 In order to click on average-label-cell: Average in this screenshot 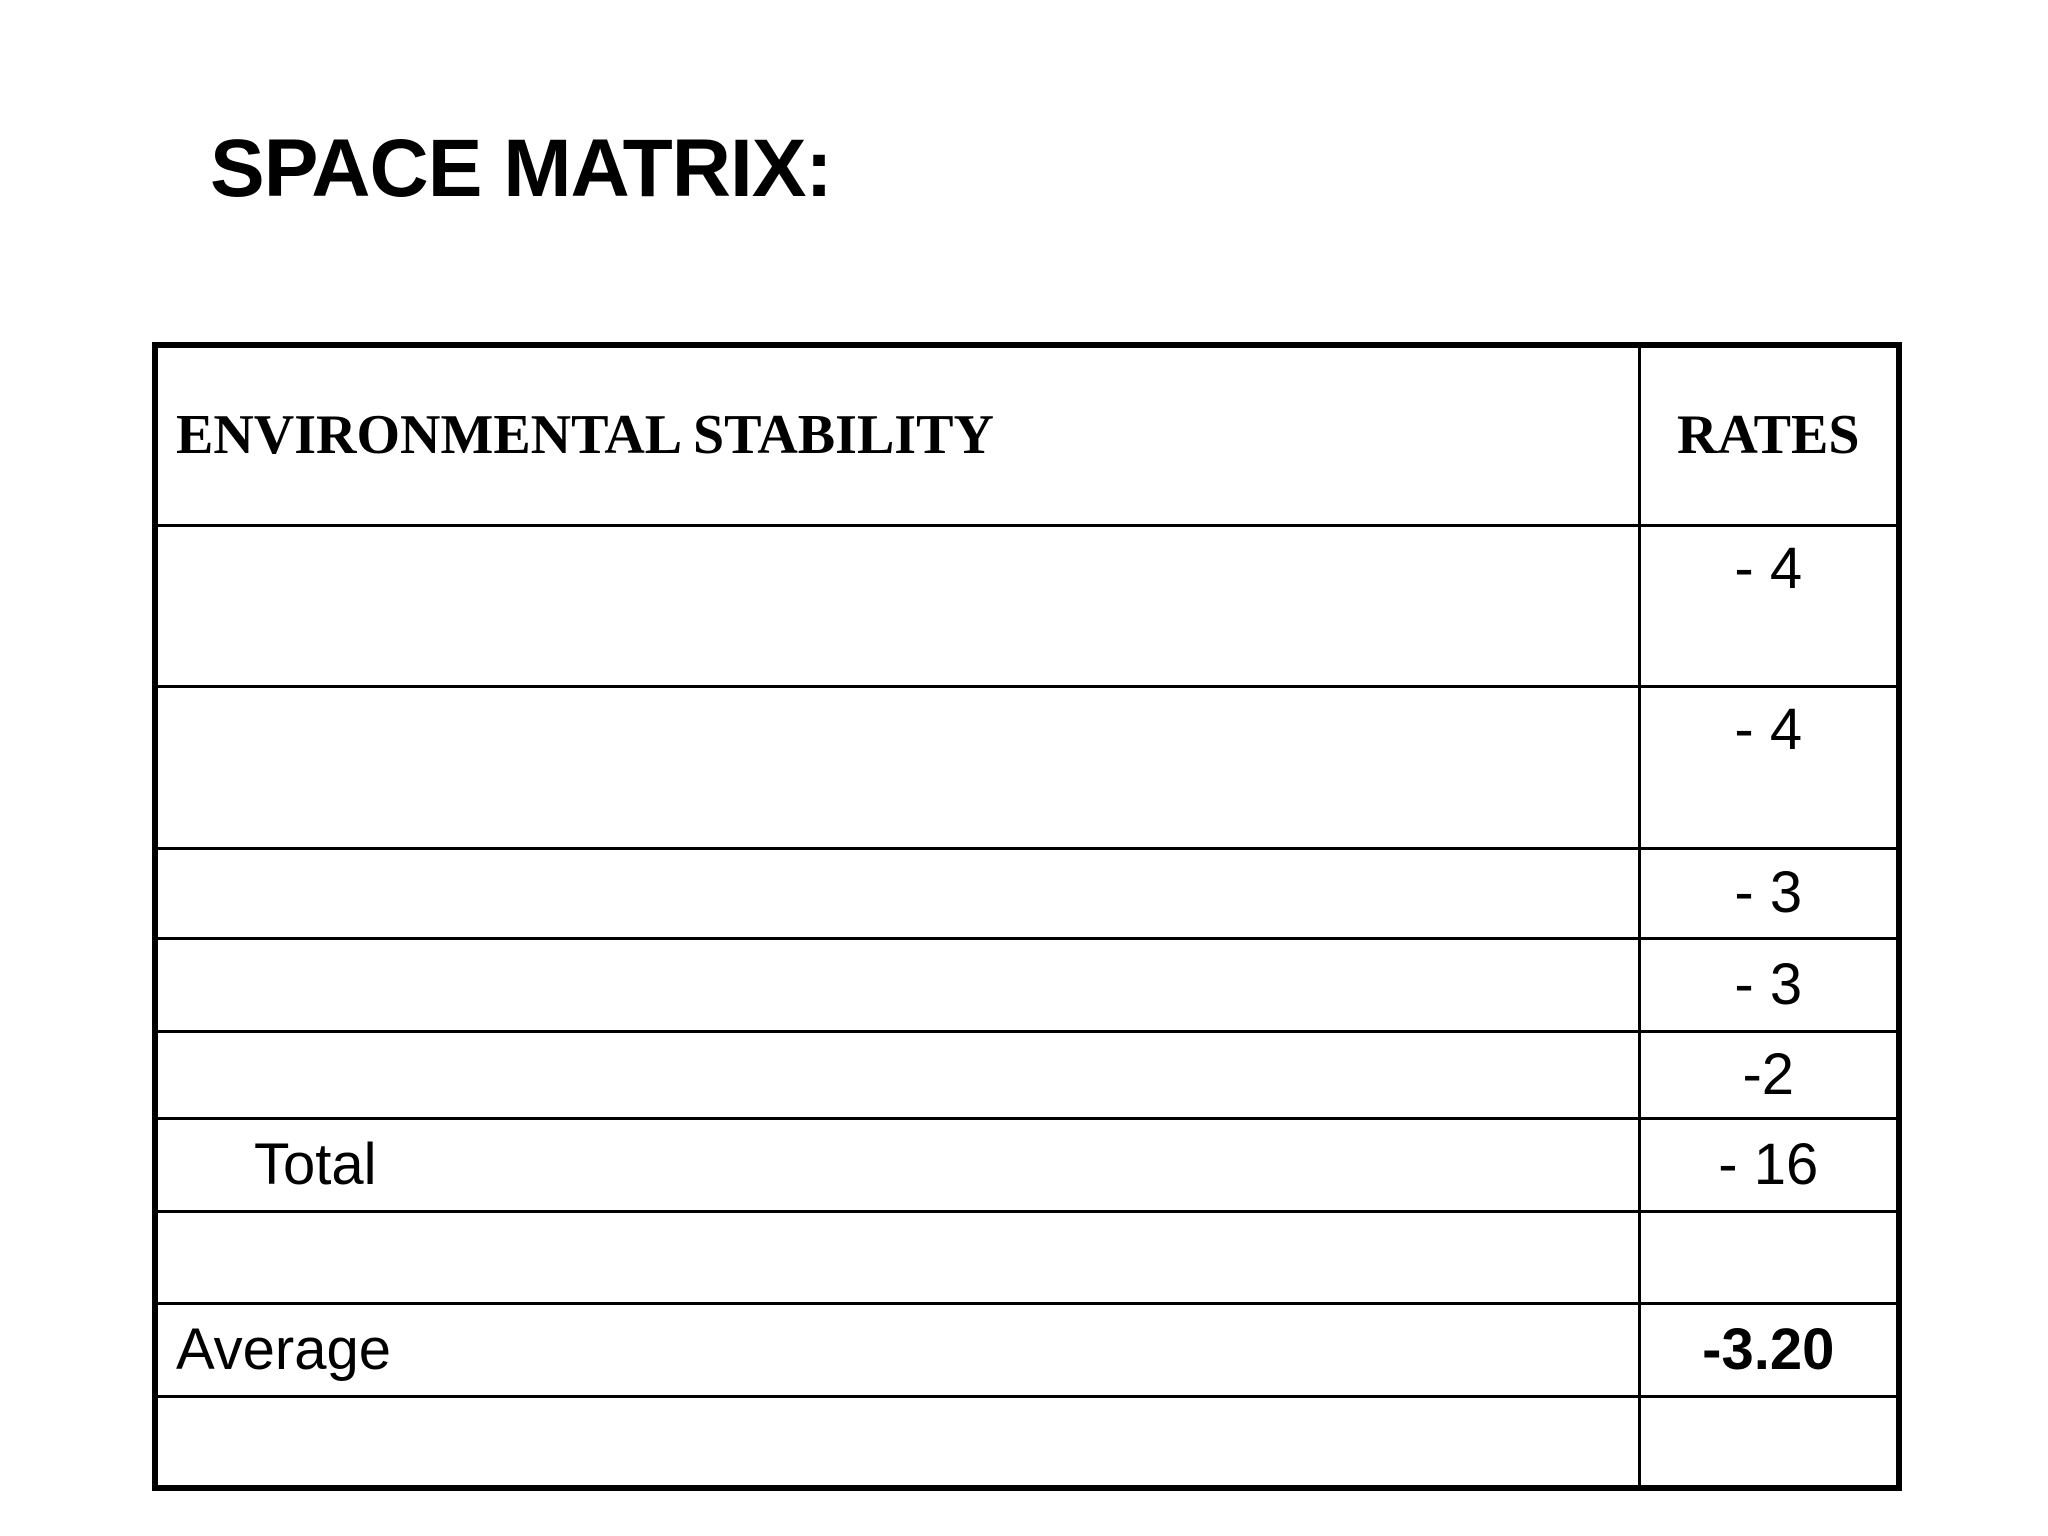, I will do `click(897, 1349)`.